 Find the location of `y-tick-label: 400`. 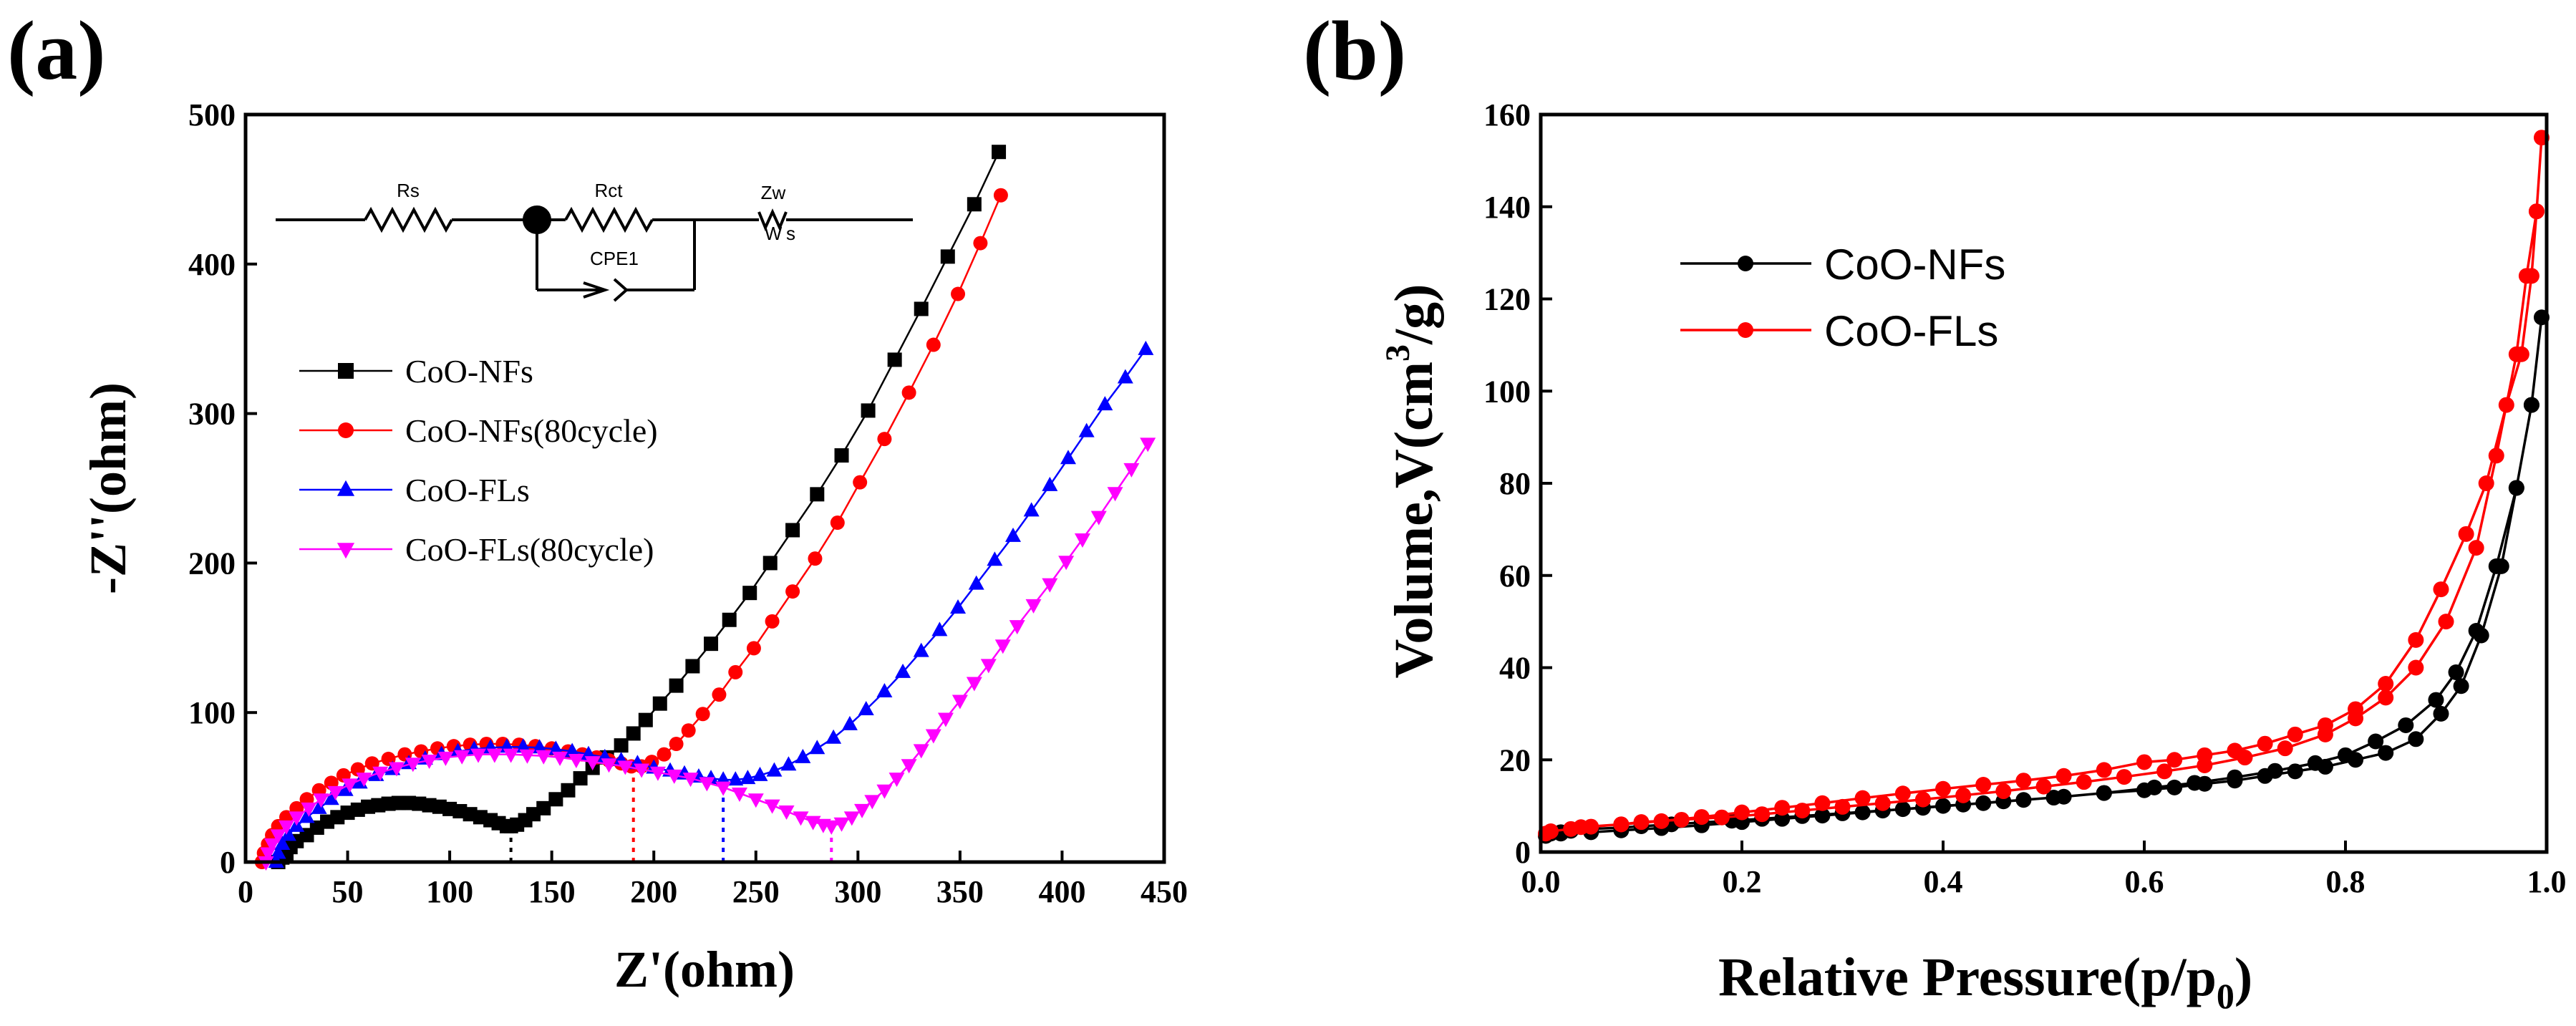

y-tick-label: 400 is located at coordinates (212, 264).